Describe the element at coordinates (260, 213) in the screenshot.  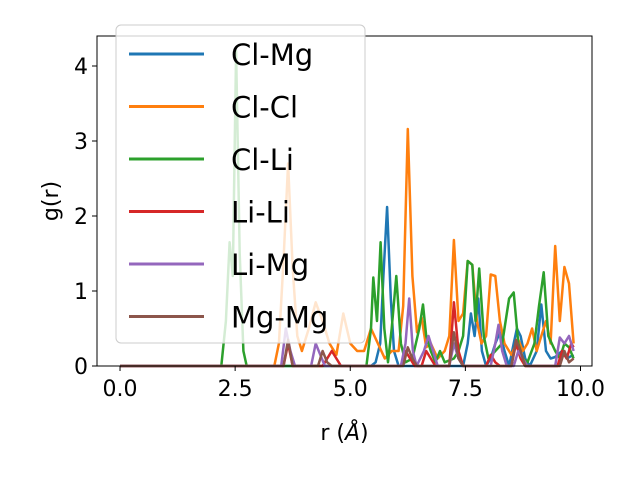
I see `legend-label-li-li: Li-Li` at that location.